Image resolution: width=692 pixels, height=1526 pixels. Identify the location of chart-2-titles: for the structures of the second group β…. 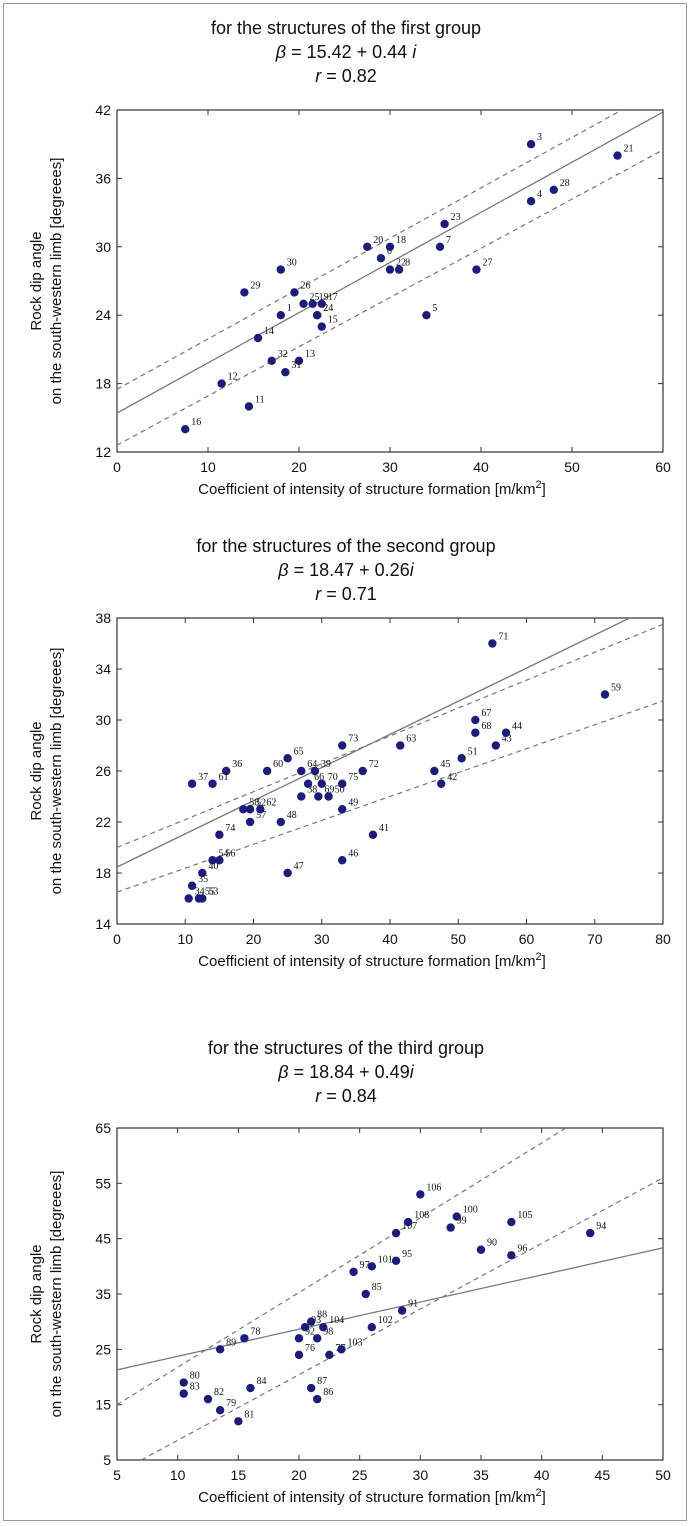
(346, 570).